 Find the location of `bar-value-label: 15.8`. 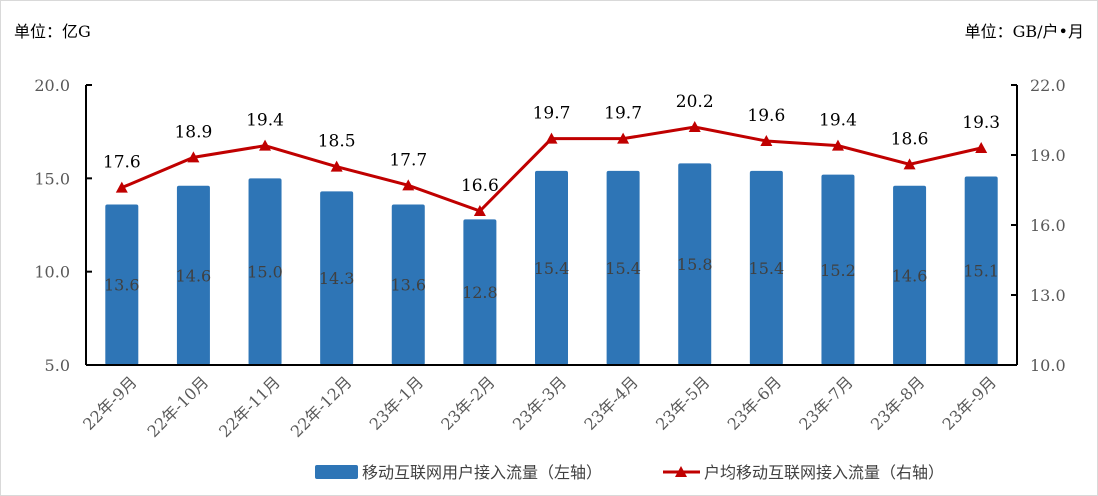

bar-value-label: 15.8 is located at coordinates (695, 264).